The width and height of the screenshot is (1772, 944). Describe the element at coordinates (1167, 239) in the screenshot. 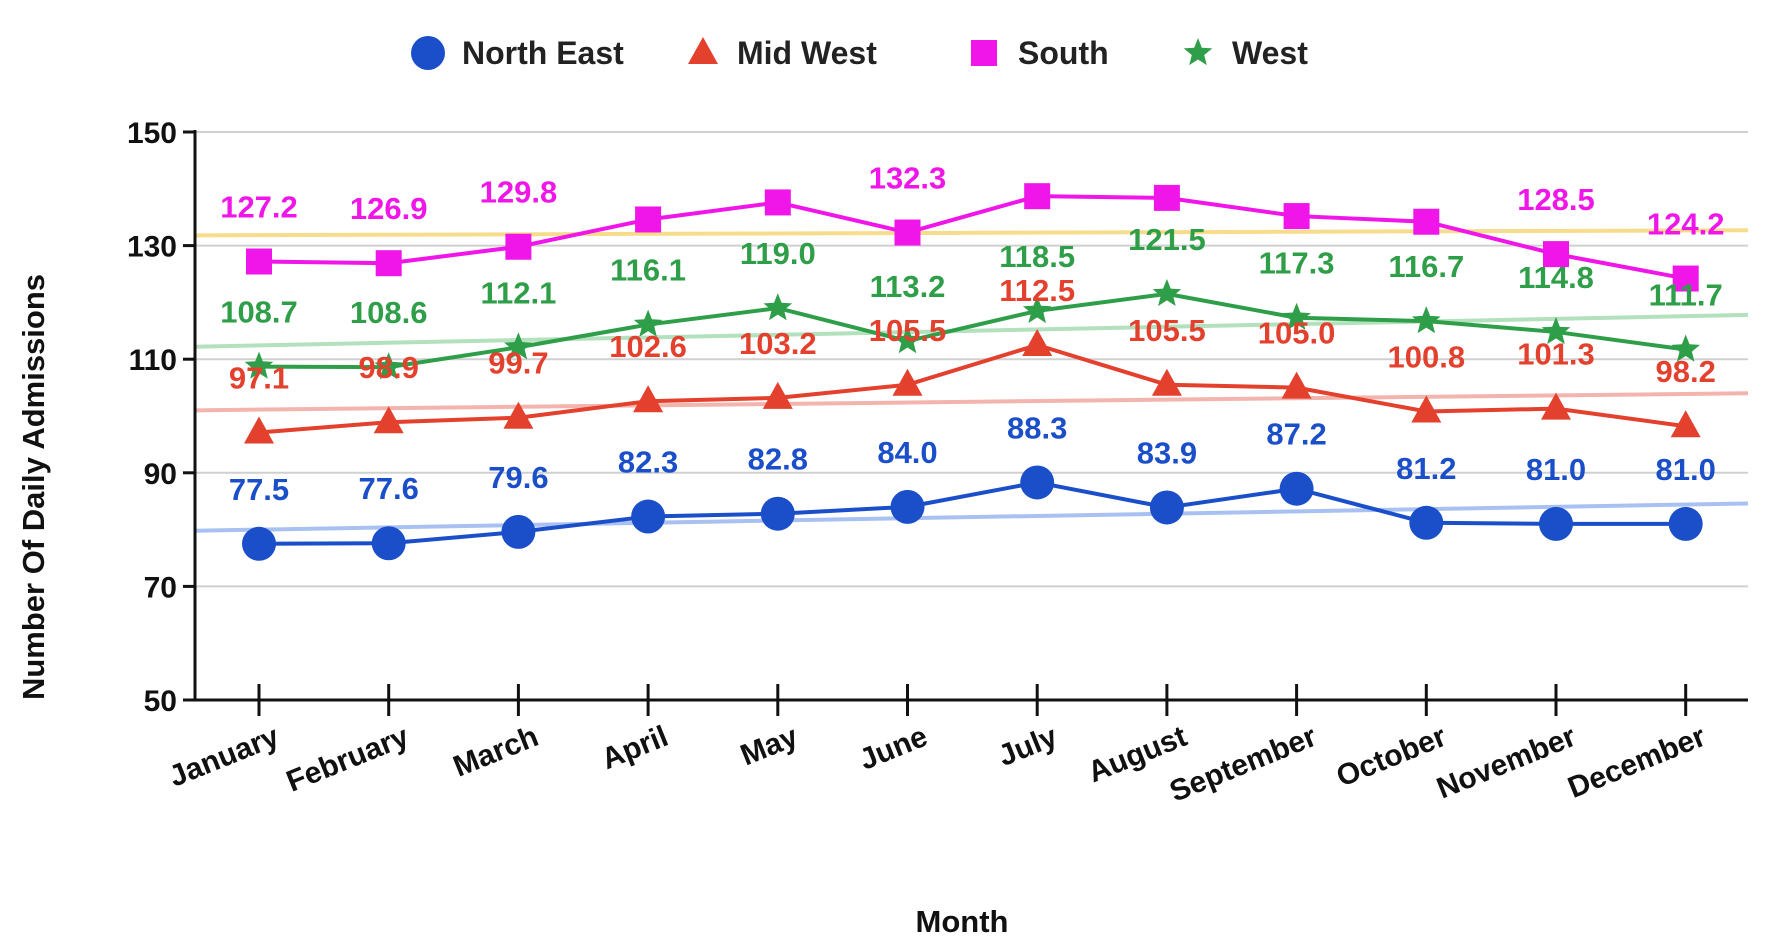

I see `west-data-label: 121.5` at that location.